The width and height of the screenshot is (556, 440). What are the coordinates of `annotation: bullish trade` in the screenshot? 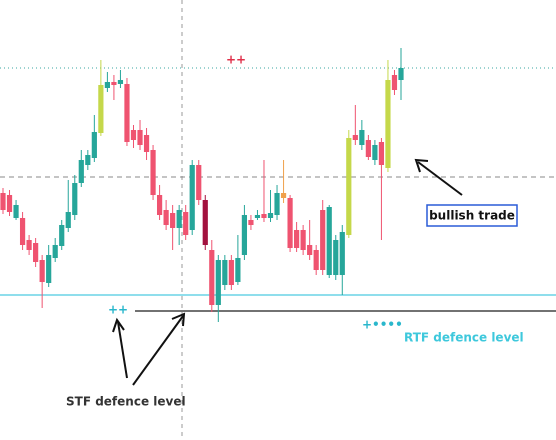 It's located at (472, 216).